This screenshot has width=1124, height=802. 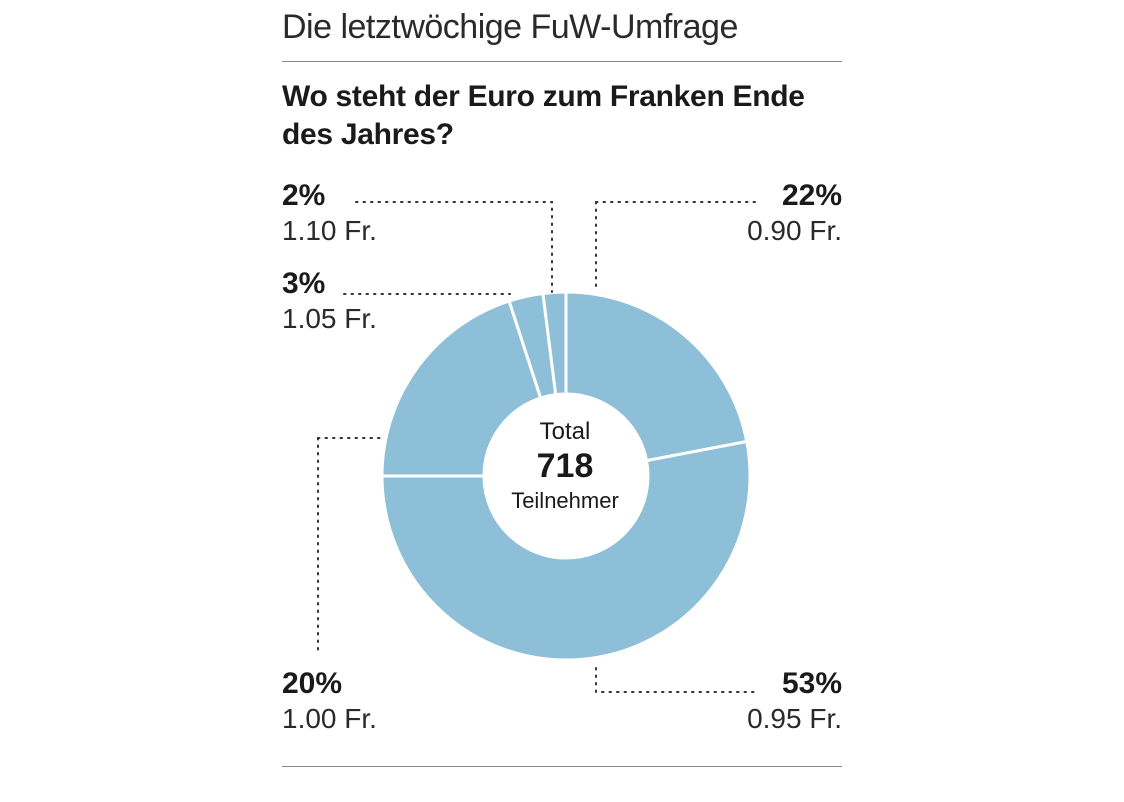 I want to click on center-total-label: Total, so click(x=565, y=431).